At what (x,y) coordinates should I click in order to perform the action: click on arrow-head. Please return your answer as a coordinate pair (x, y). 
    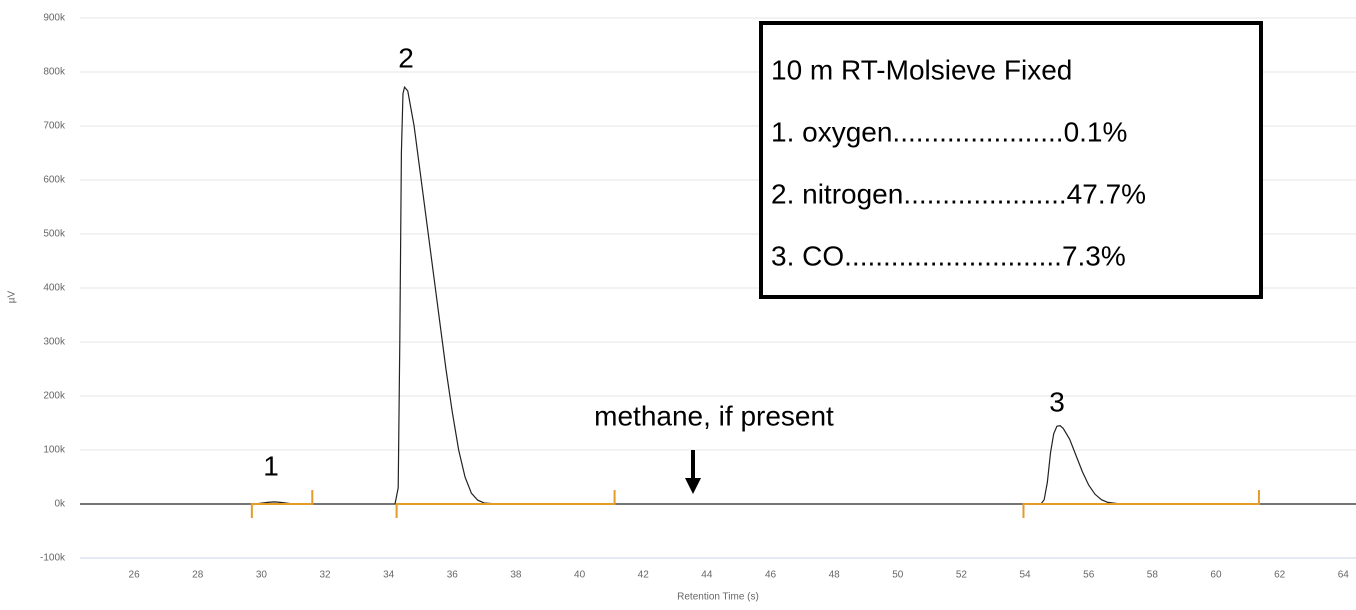
    Looking at the image, I should click on (693, 486).